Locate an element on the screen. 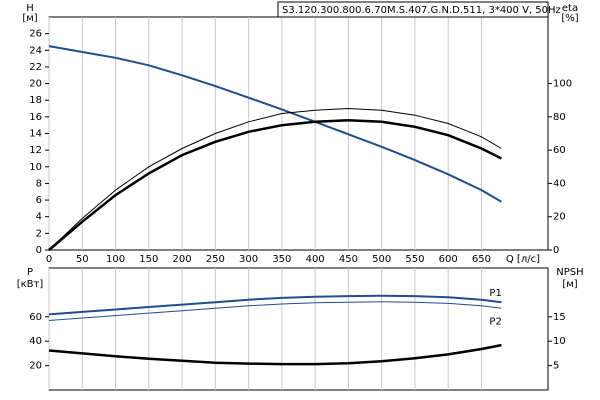 Image resolution: width=600 pixels, height=400 pixels. y2-axis-unit: [%] is located at coordinates (569, 18).